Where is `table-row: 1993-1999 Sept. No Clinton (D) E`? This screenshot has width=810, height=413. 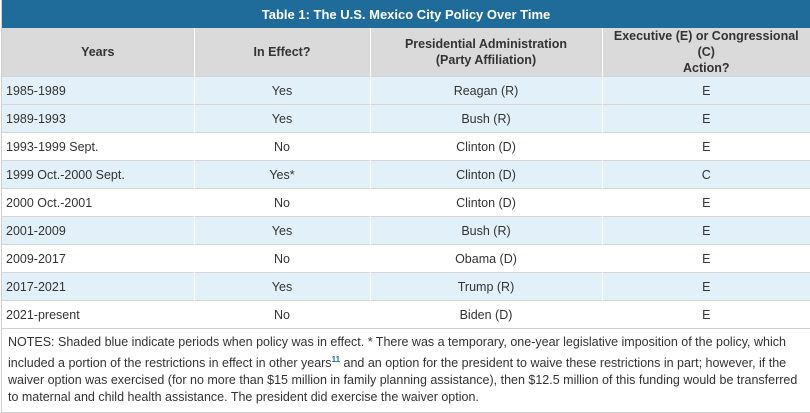
table-row: 1993-1999 Sept. No Clinton (D) E is located at coordinates (406, 146).